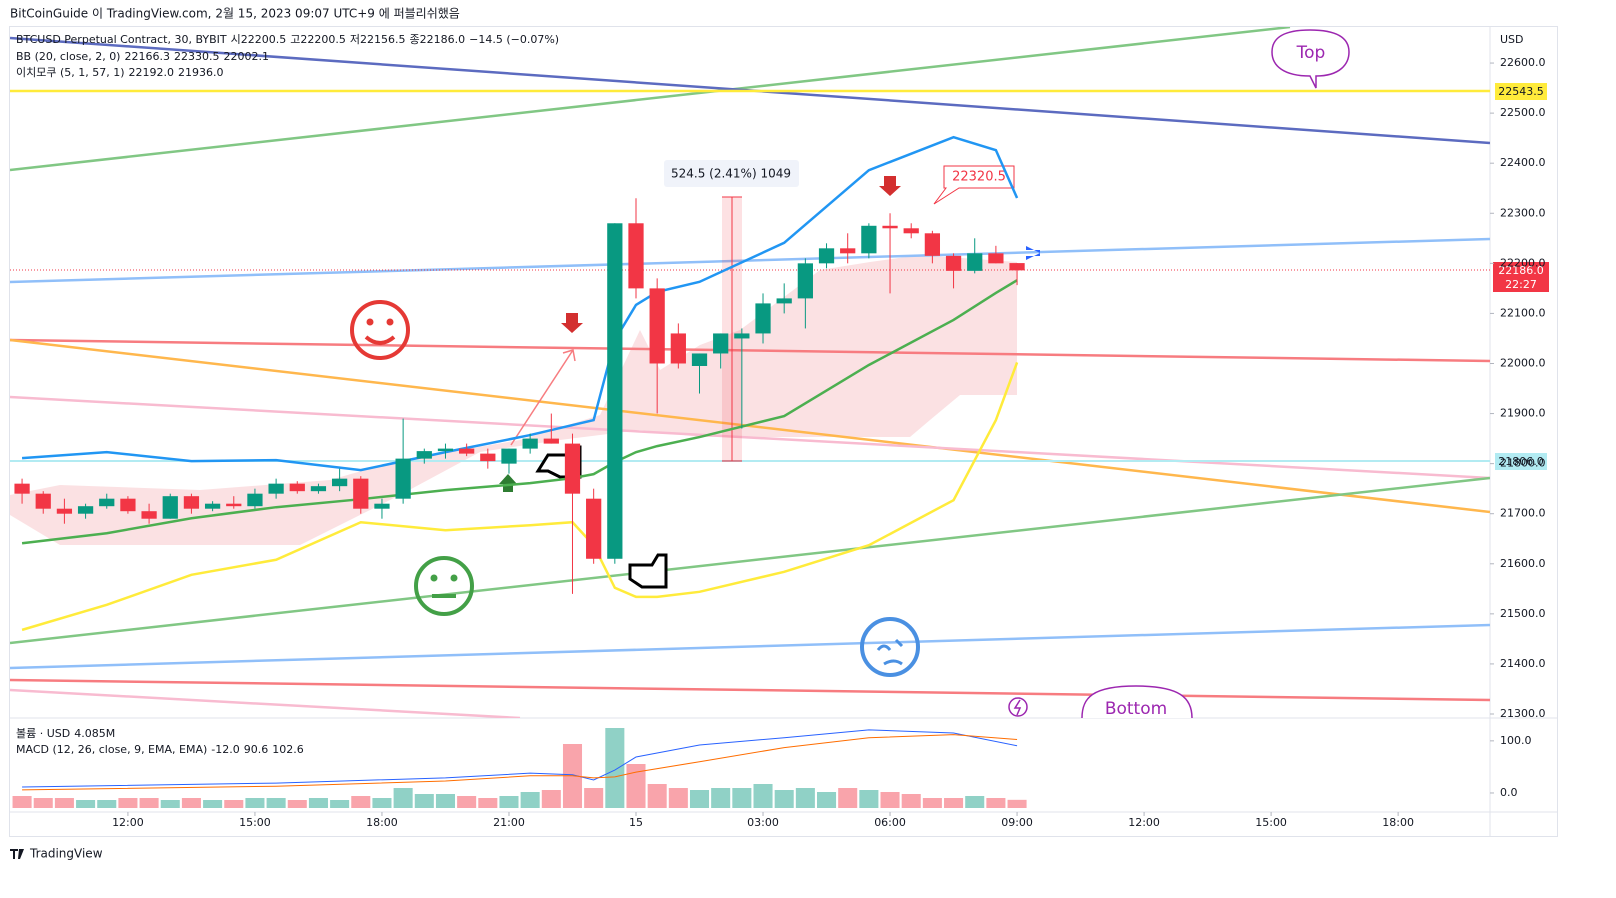 The image size is (1616, 898). What do you see at coordinates (70, 72) in the screenshot?
I see `indicator-name: 이치모쿠 (5, 1, 57, 1)` at bounding box center [70, 72].